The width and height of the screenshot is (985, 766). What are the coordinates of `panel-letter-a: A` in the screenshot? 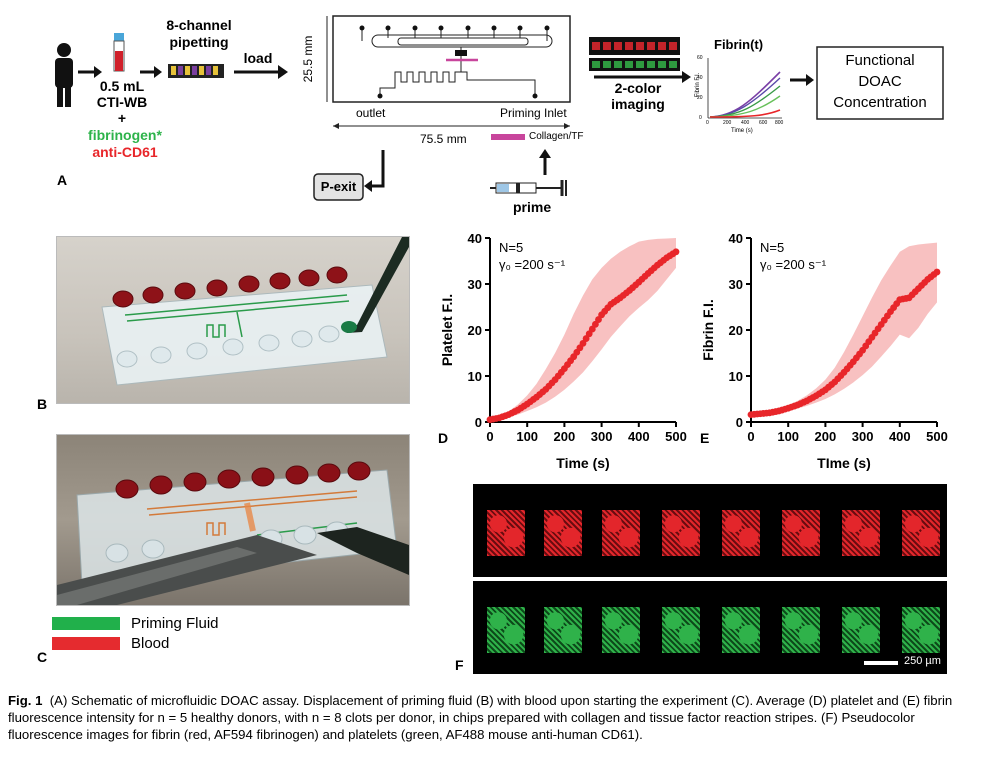 It's located at (62, 180).